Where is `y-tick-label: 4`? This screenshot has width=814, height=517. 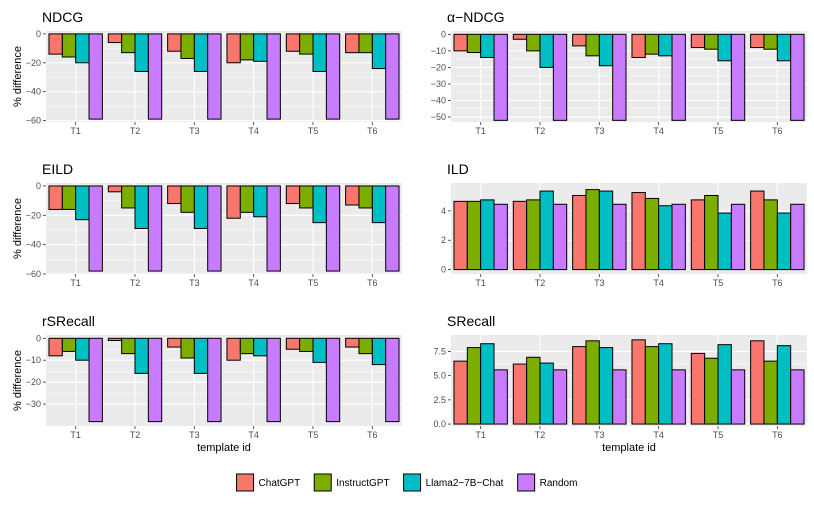
y-tick-label: 4 is located at coordinates (443, 211).